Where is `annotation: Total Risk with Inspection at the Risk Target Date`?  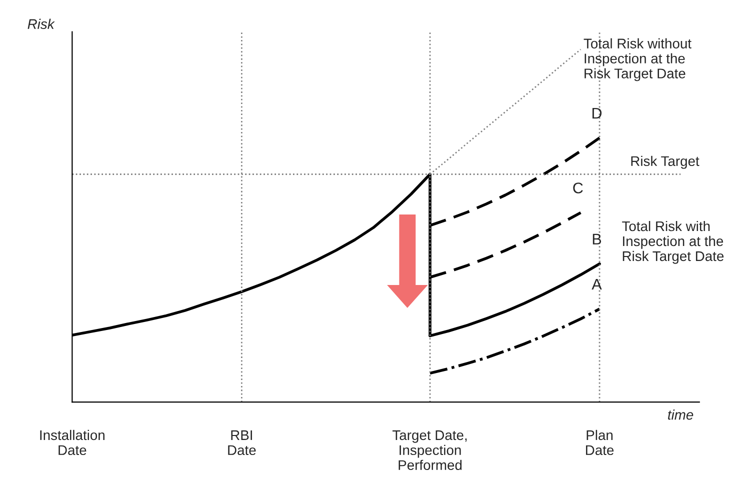 annotation: Total Risk with Inspection at the Risk Target Date is located at coordinates (673, 242).